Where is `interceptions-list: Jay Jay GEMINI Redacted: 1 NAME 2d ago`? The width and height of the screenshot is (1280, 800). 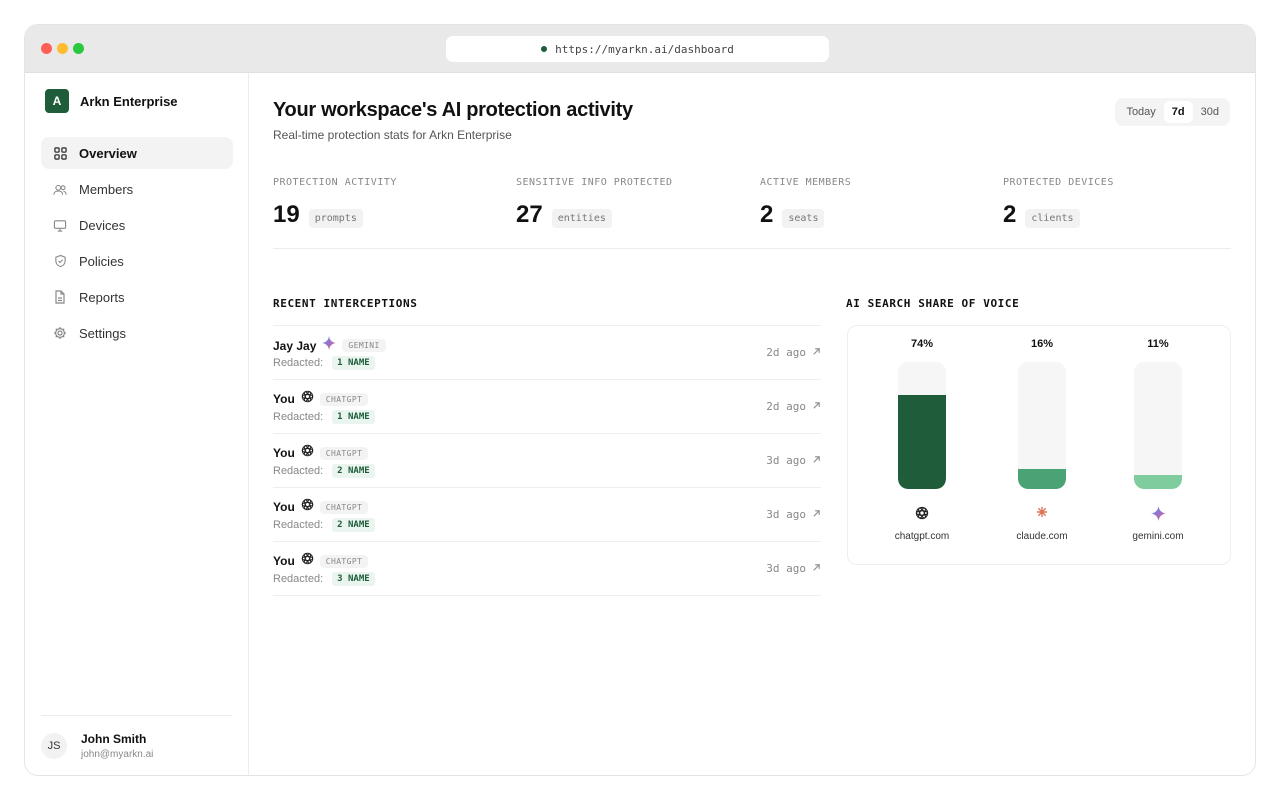 interceptions-list: Jay Jay GEMINI Redacted: 1 NAME 2d ago is located at coordinates (547, 460).